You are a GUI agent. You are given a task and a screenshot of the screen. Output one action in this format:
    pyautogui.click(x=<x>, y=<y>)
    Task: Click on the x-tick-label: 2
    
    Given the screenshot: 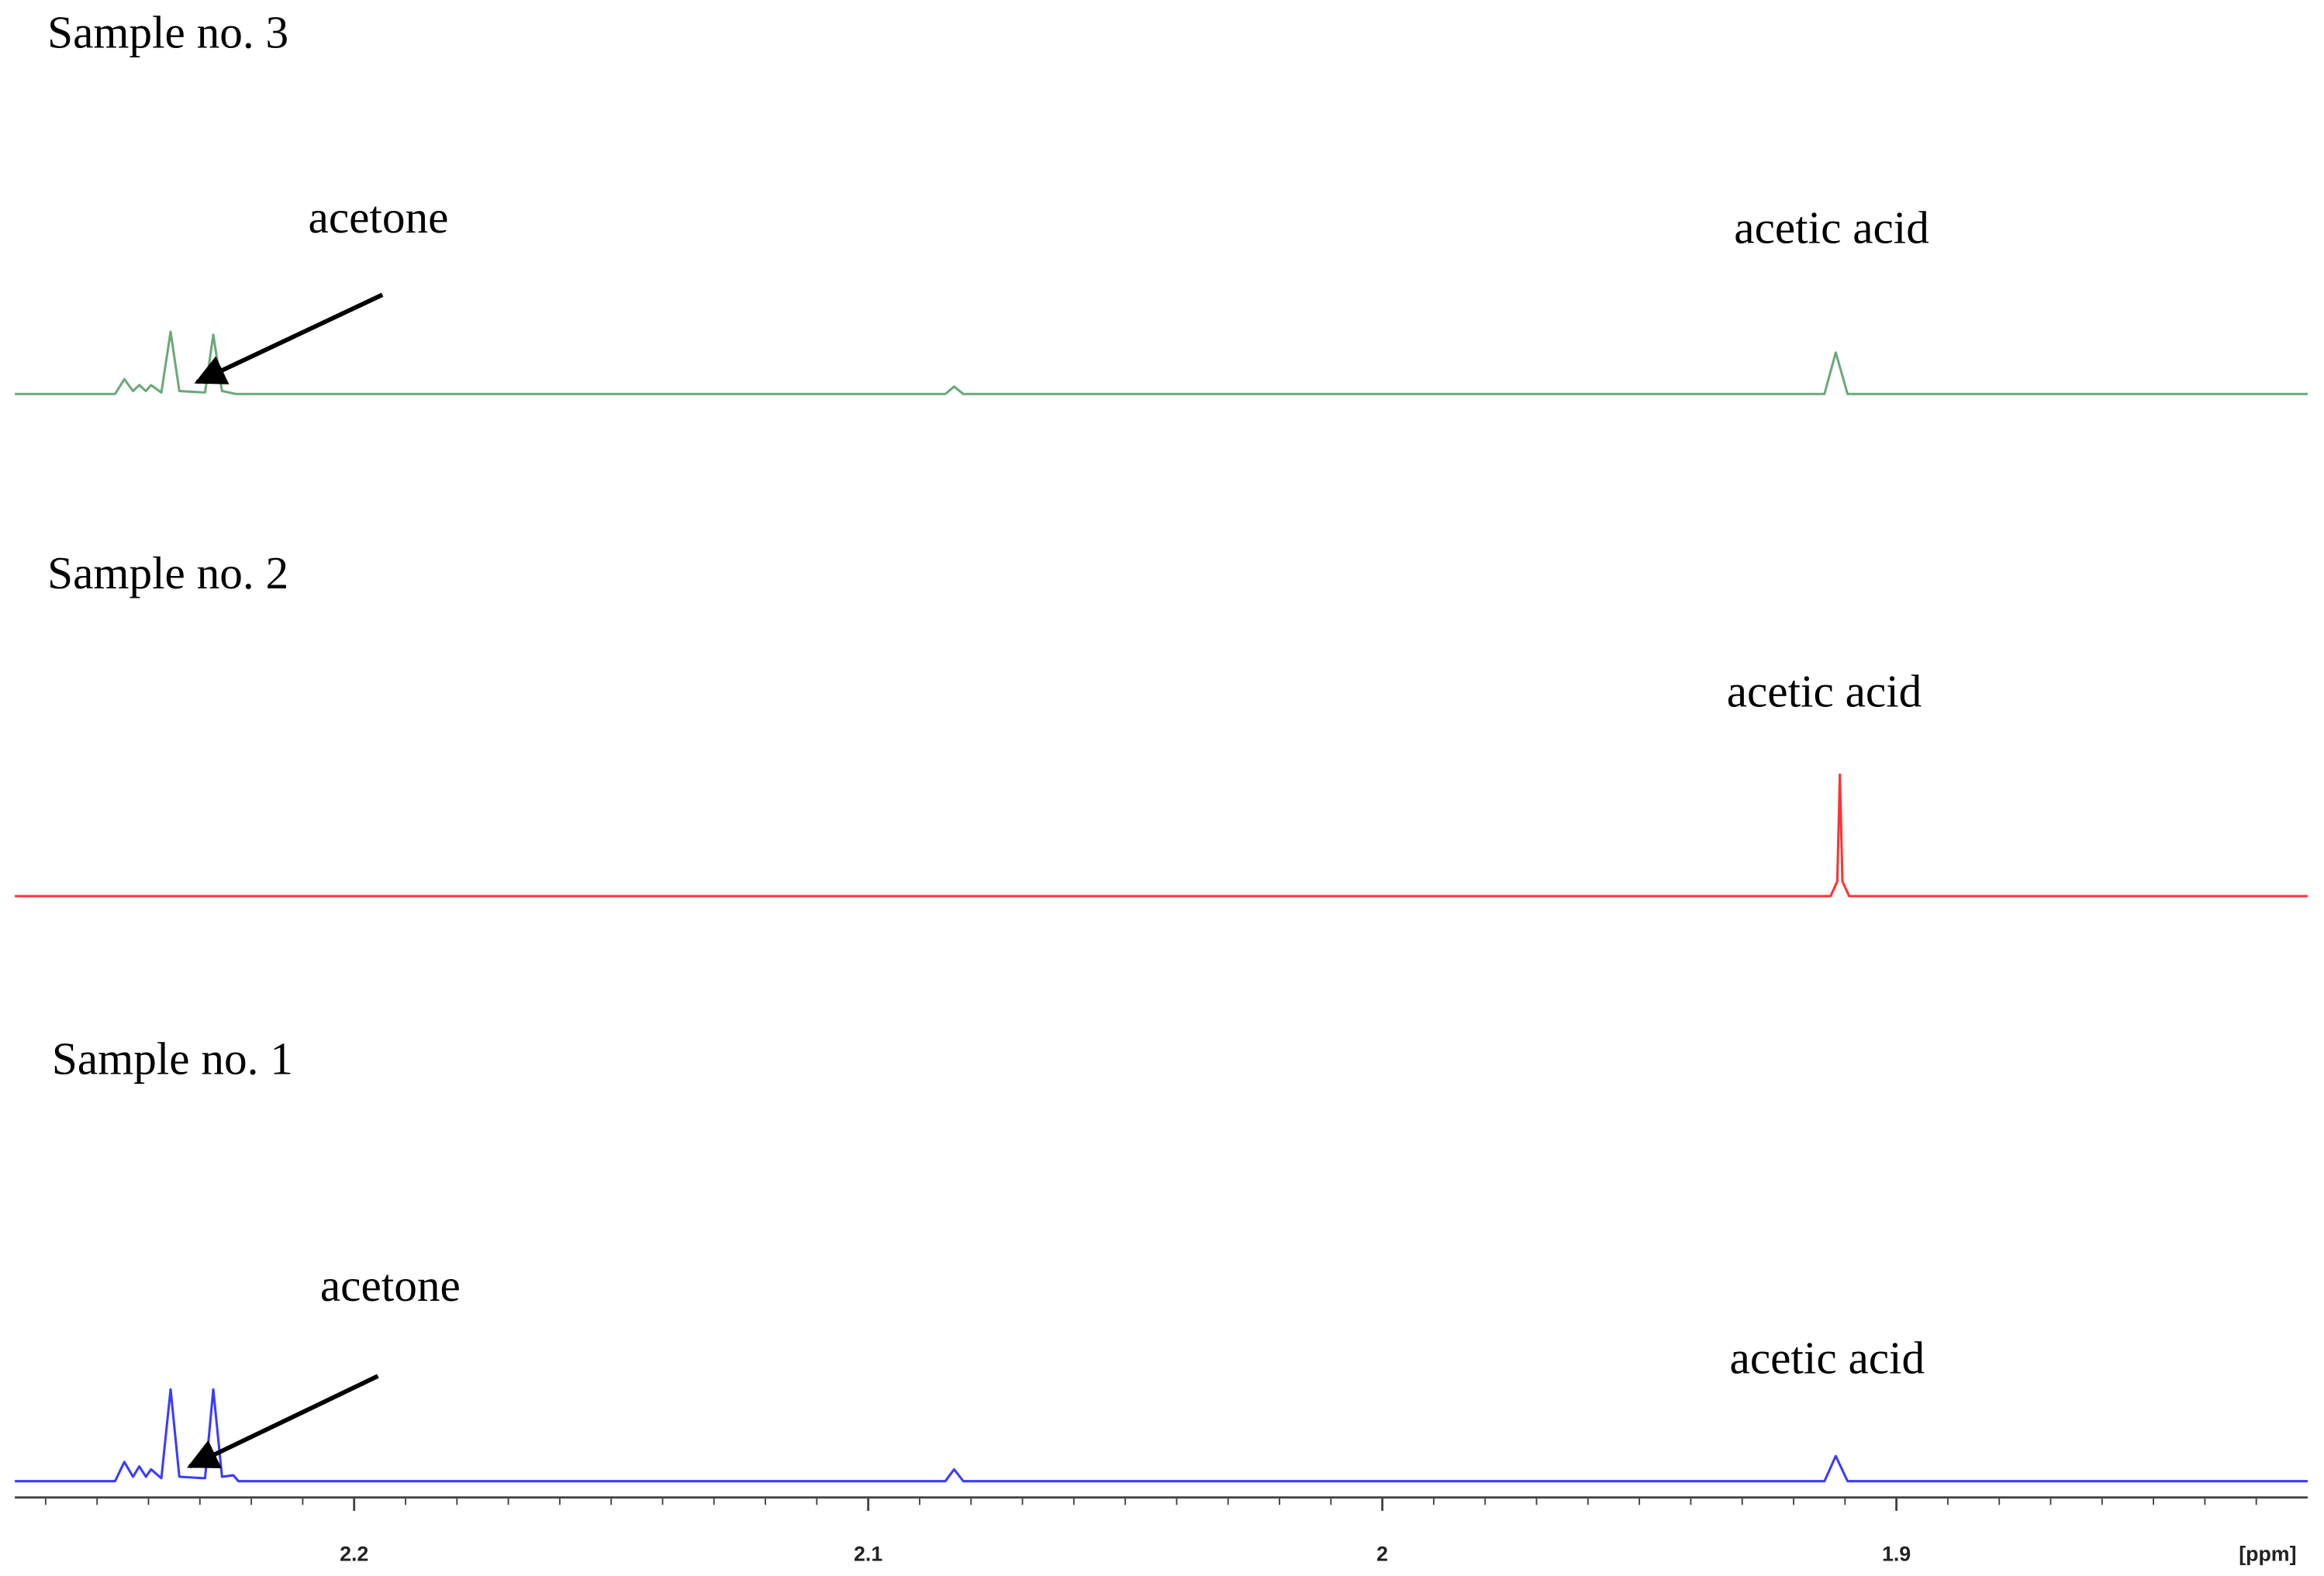 What is the action you would take?
    pyautogui.click(x=1382, y=1554)
    